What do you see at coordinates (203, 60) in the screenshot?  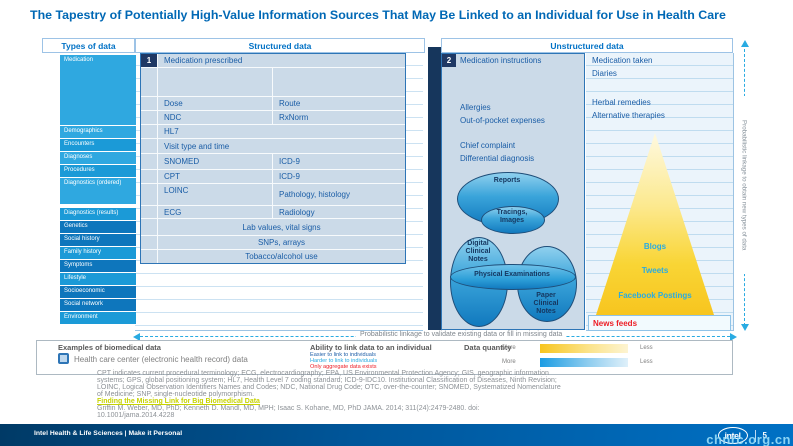 I see `structured-cell: Medication prescribed` at bounding box center [203, 60].